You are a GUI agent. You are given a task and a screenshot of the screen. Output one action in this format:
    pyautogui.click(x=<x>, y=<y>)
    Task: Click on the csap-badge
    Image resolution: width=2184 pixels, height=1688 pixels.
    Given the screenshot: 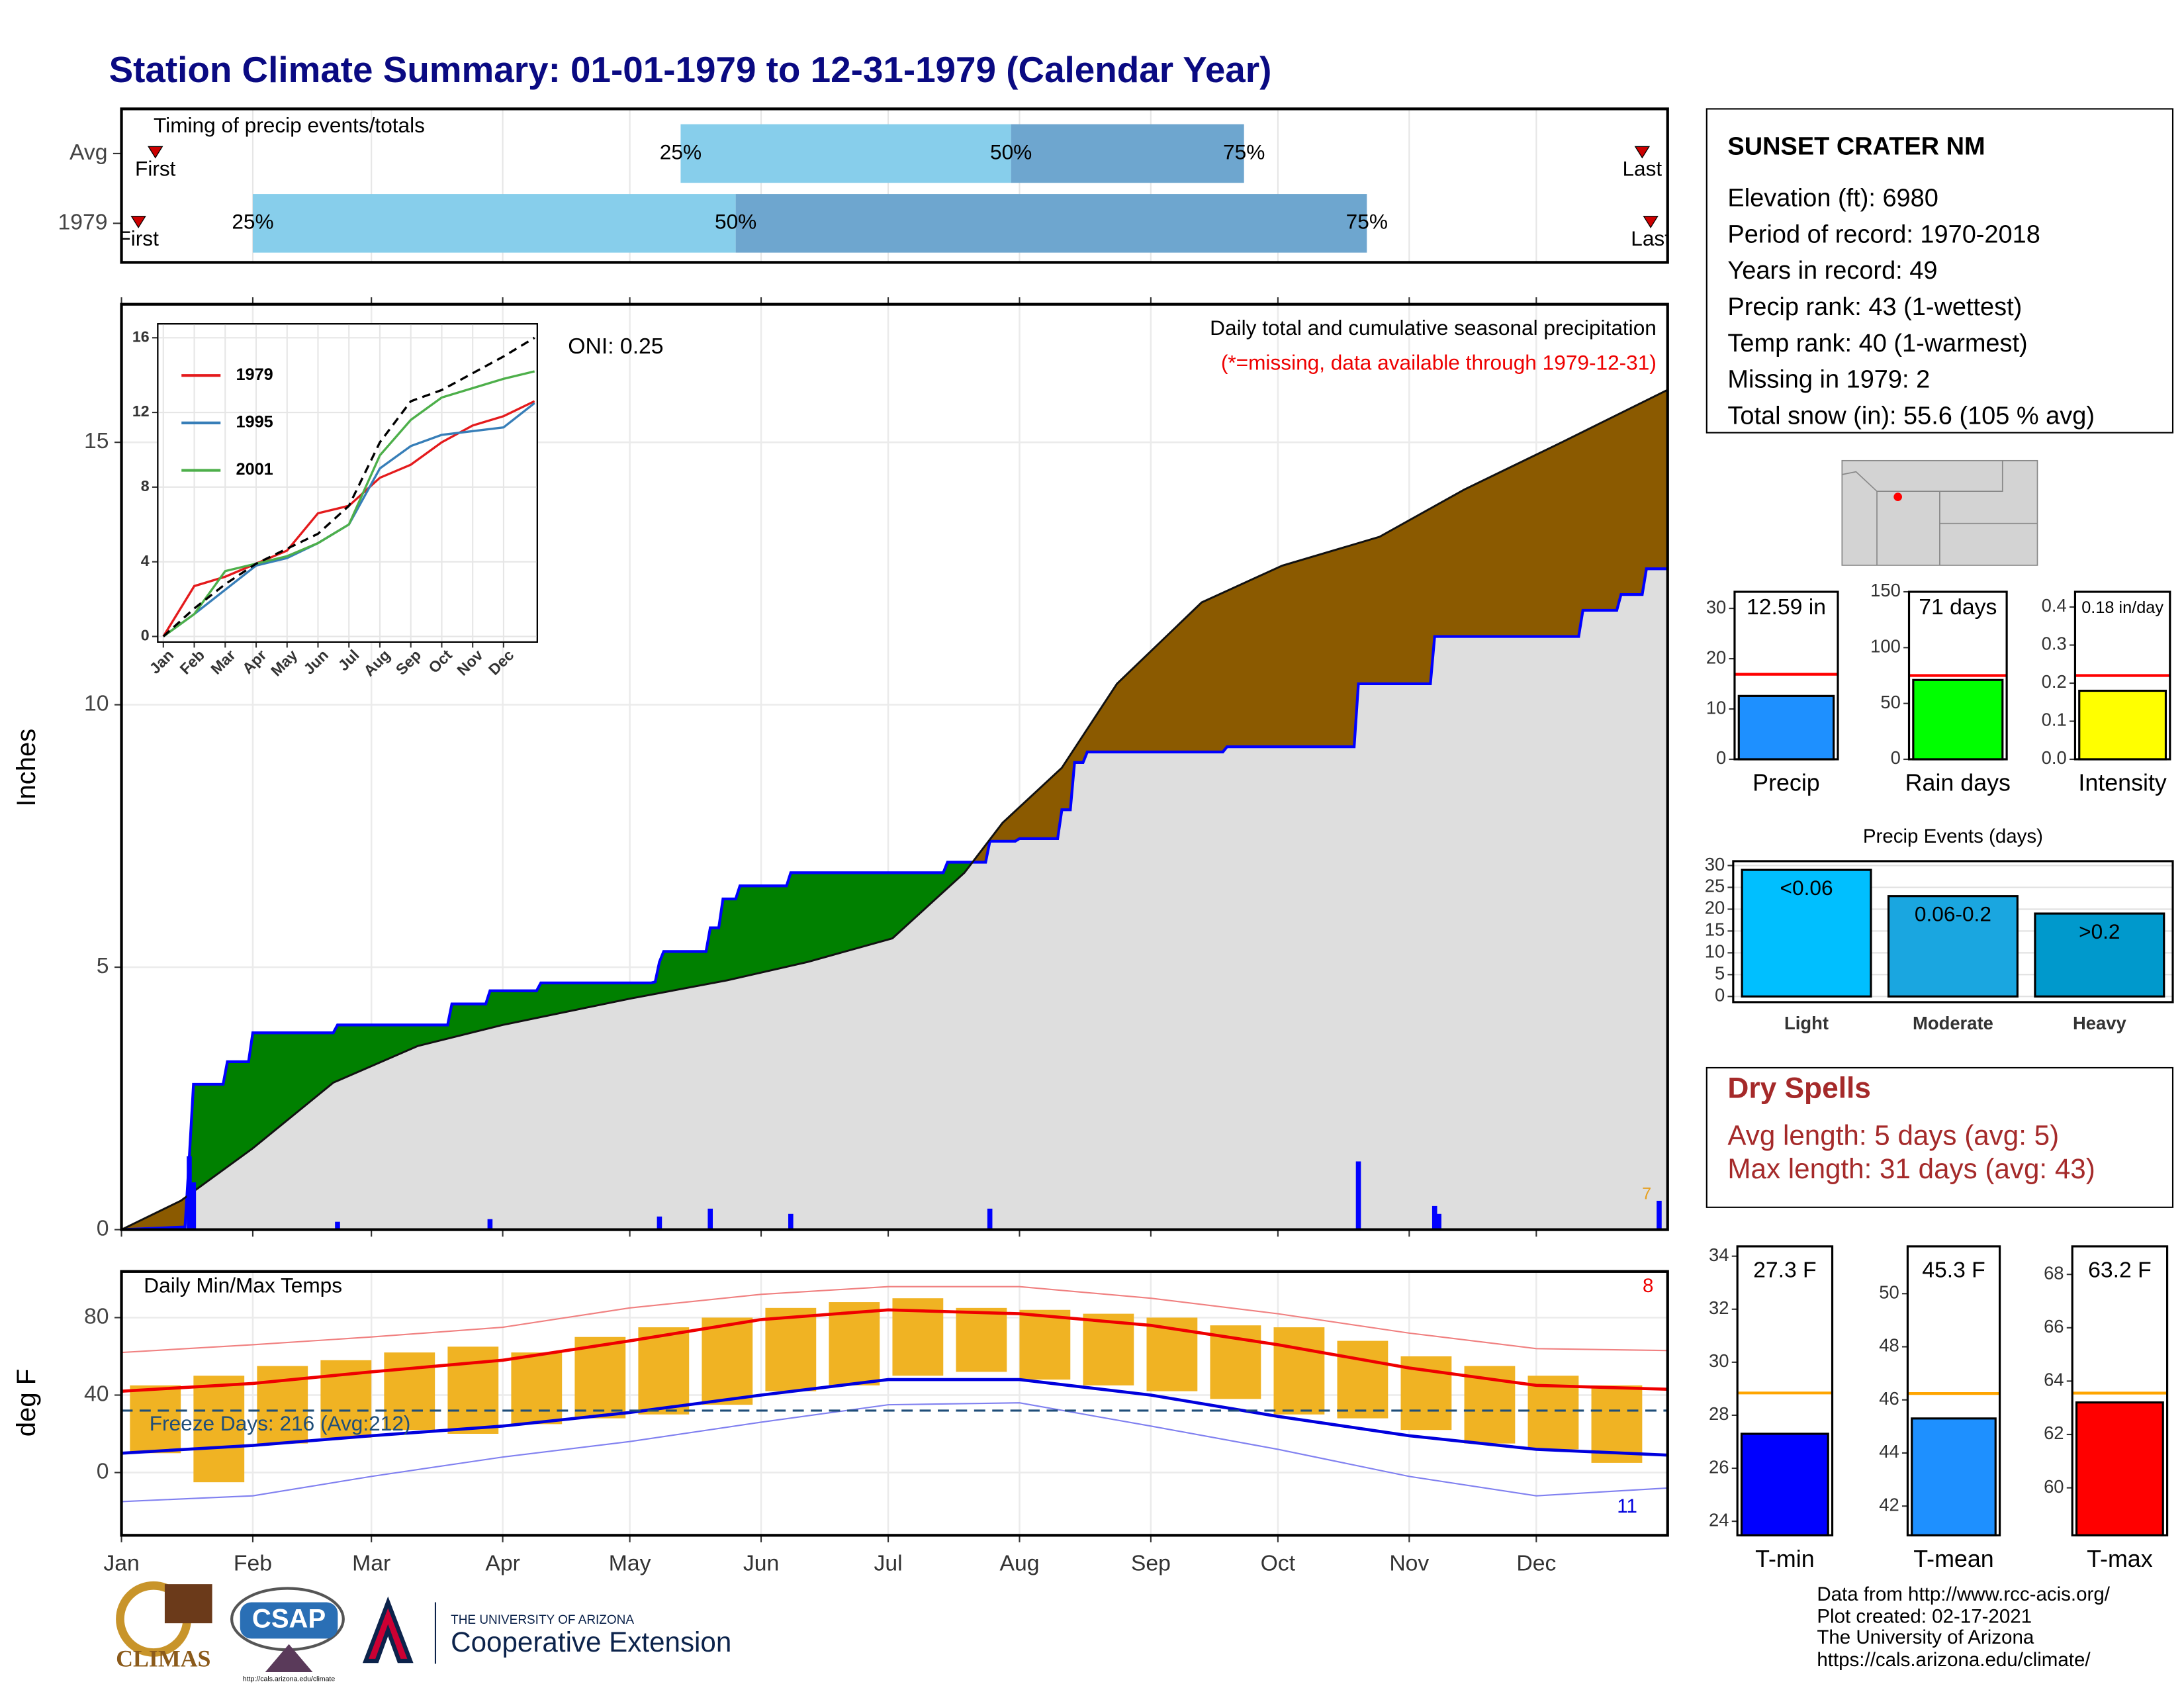 What is the action you would take?
    pyautogui.click(x=289, y=1620)
    